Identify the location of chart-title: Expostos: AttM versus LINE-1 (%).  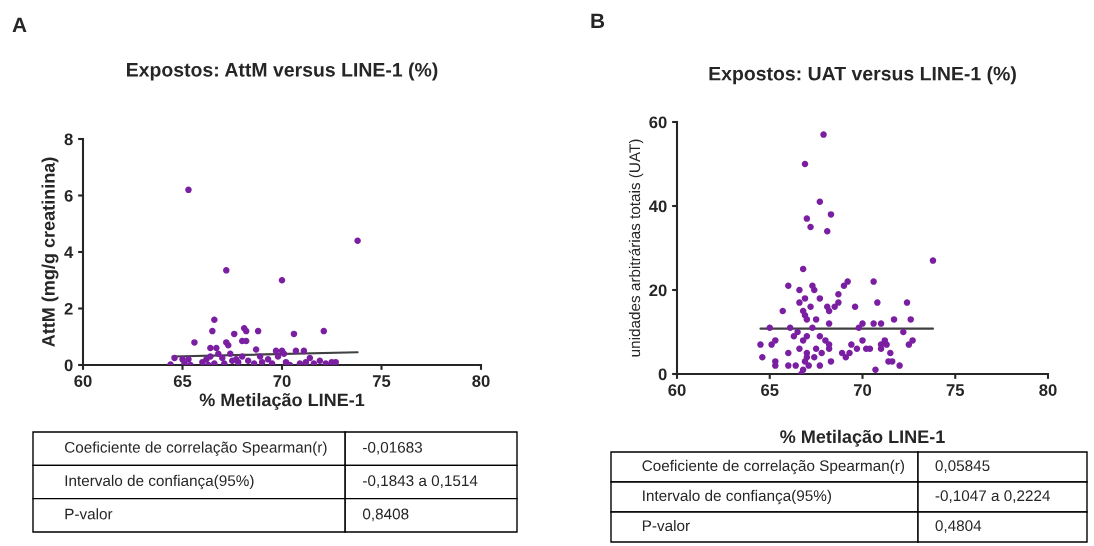
(282, 71).